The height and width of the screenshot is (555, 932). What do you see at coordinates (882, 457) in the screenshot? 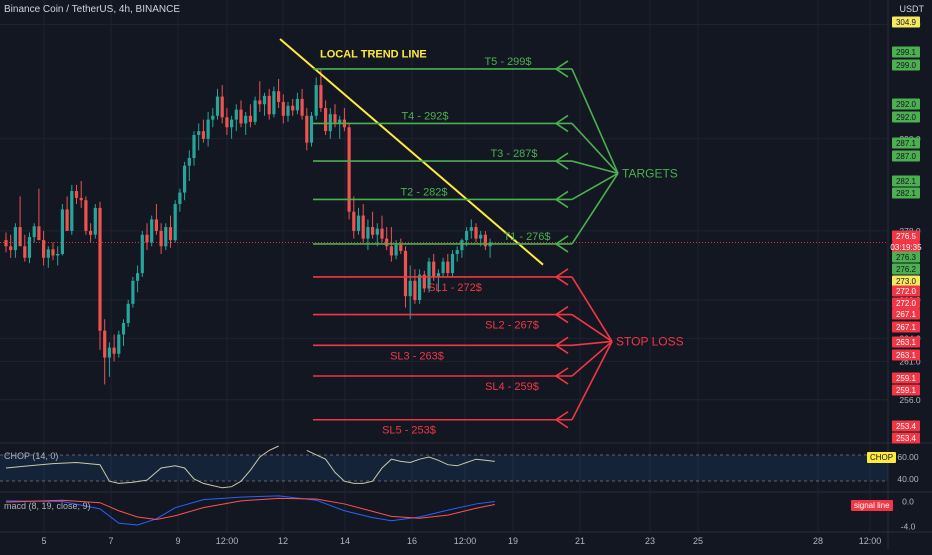
I see `chop-tag: CHOP` at bounding box center [882, 457].